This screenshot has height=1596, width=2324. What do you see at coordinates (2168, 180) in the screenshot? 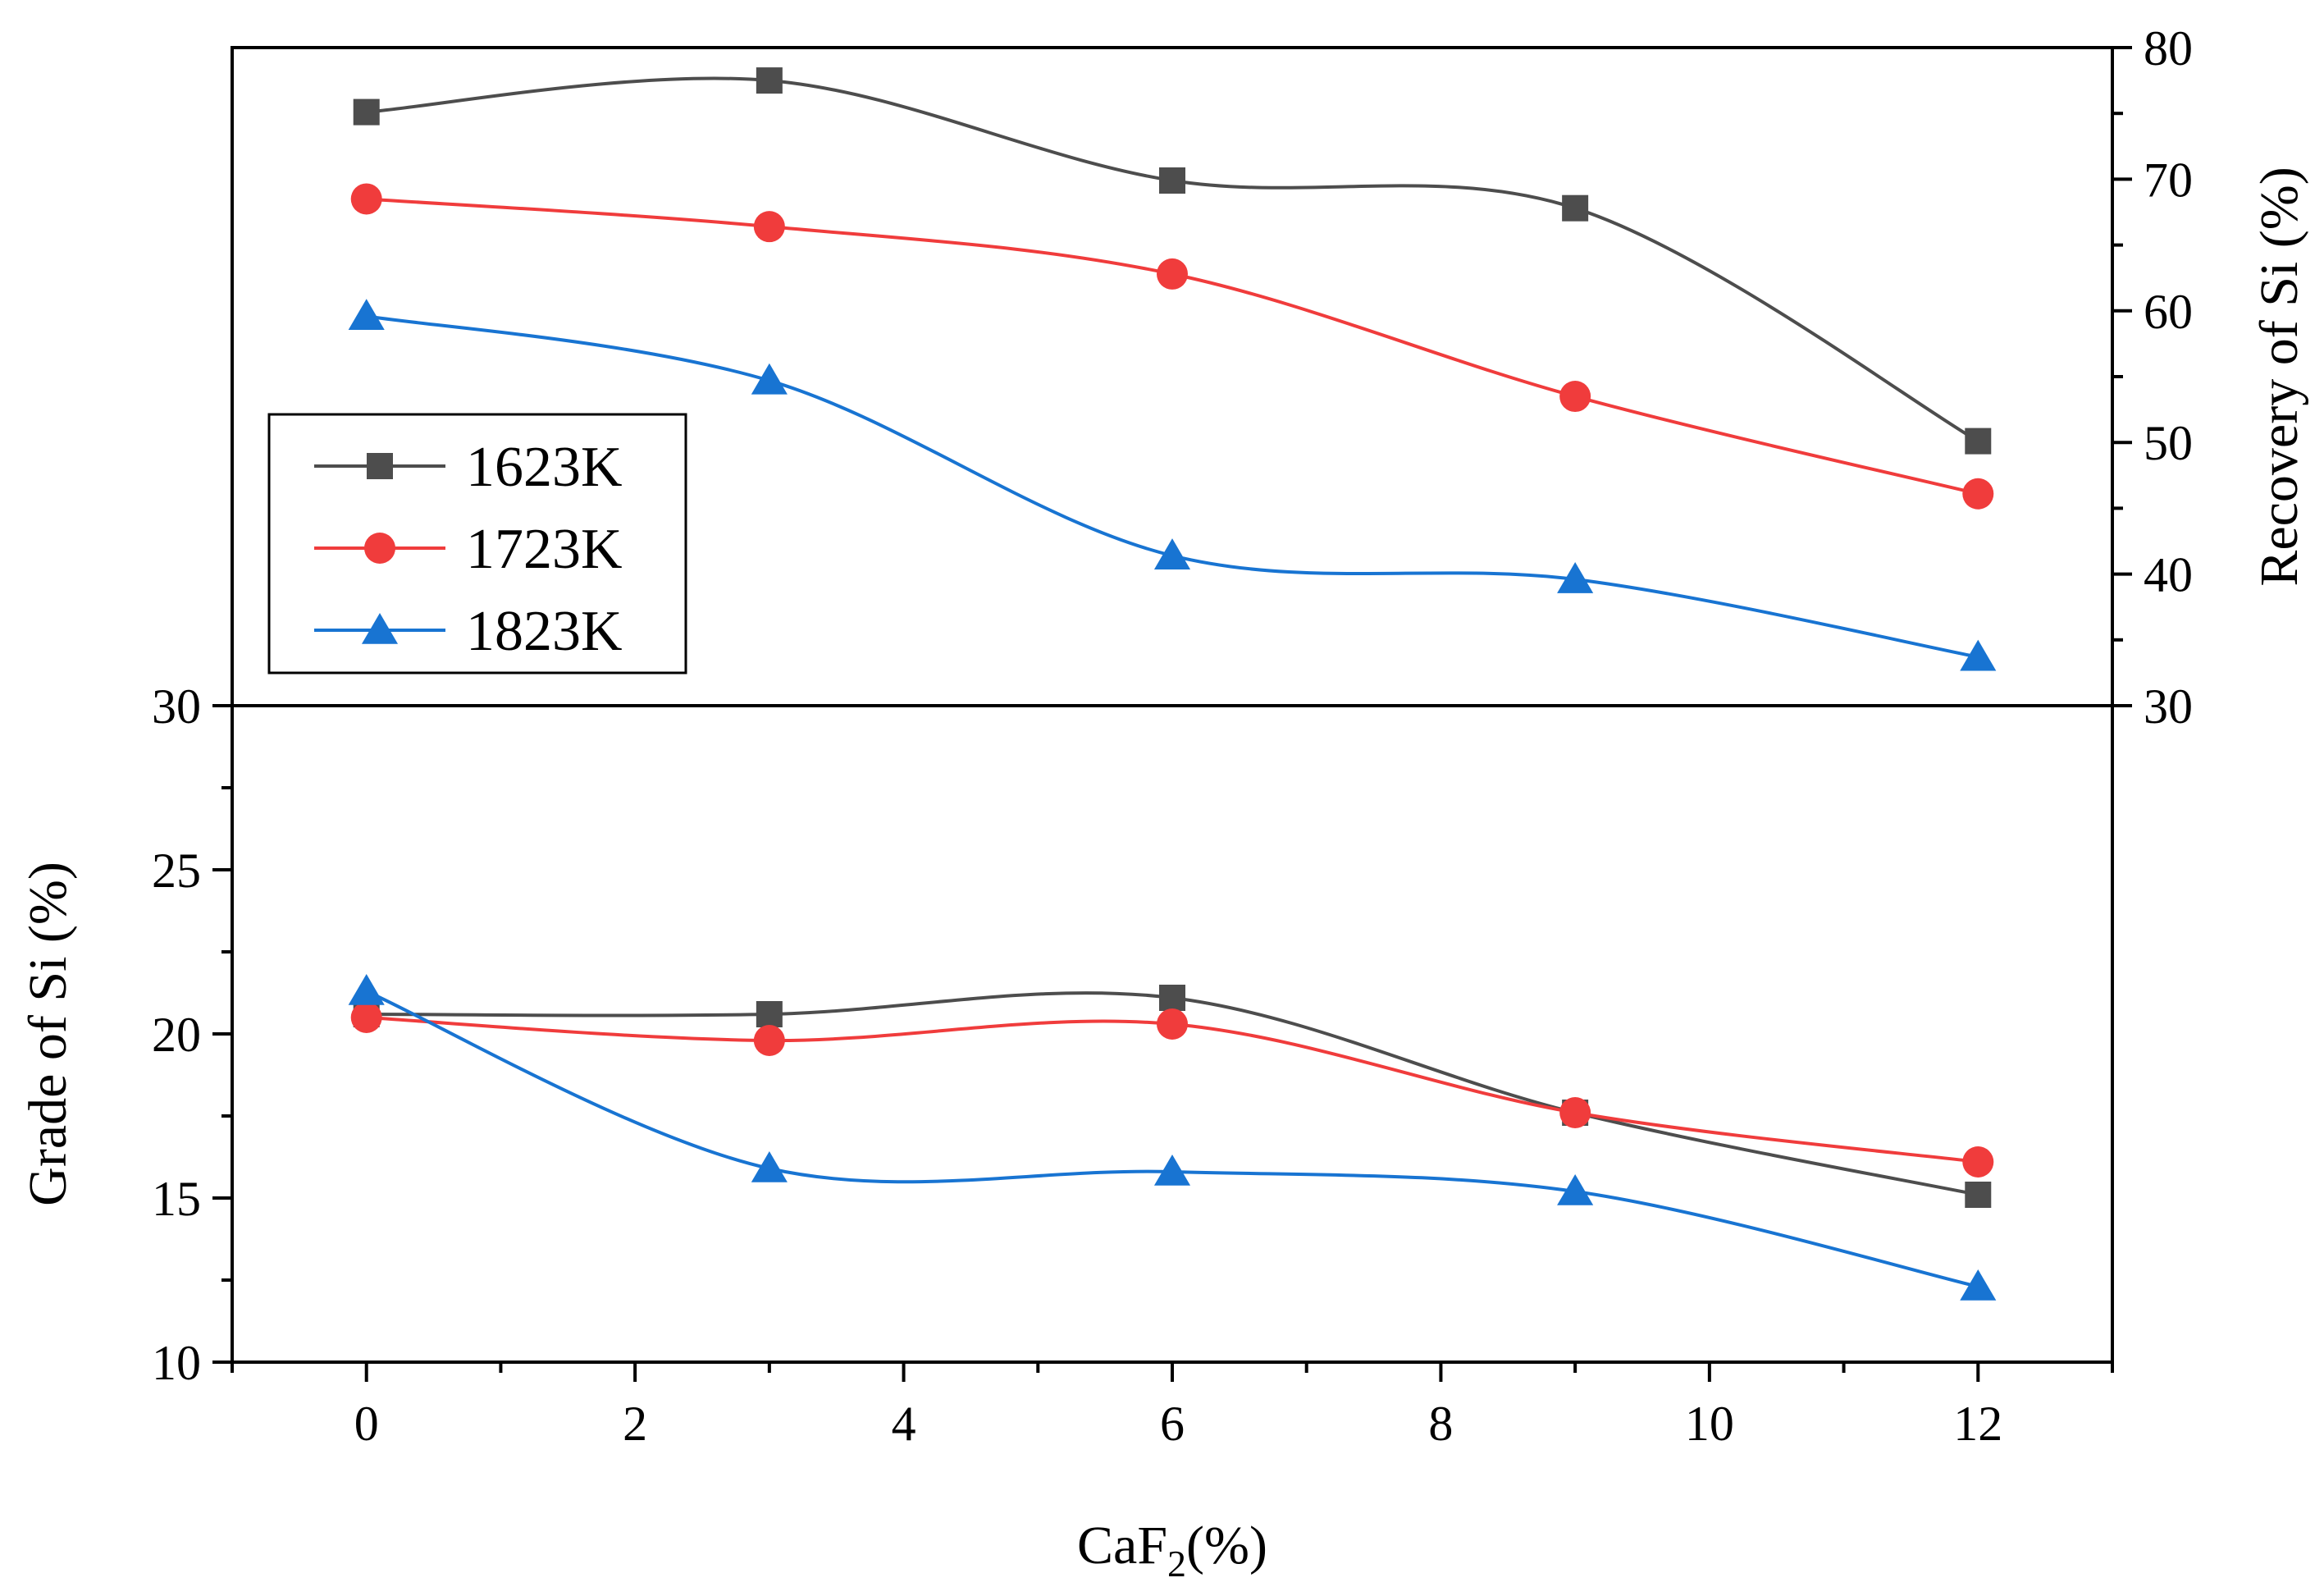
I see `top-y-tick-label: 70` at bounding box center [2168, 180].